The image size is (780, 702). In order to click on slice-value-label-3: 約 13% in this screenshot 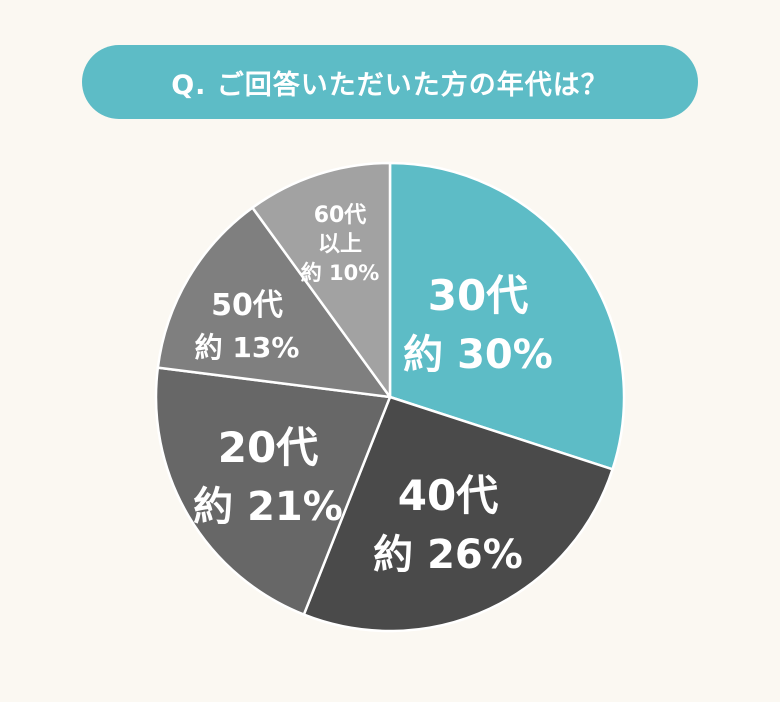, I will do `click(247, 347)`.